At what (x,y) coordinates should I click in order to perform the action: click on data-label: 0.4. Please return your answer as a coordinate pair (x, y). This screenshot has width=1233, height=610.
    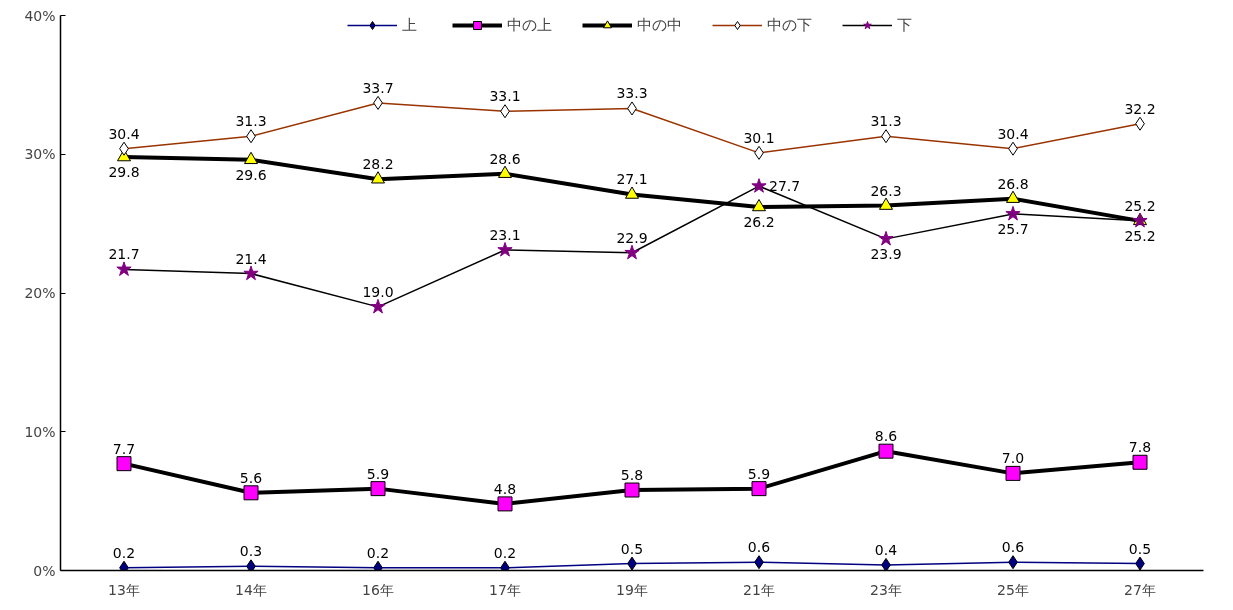
    Looking at the image, I should click on (886, 549).